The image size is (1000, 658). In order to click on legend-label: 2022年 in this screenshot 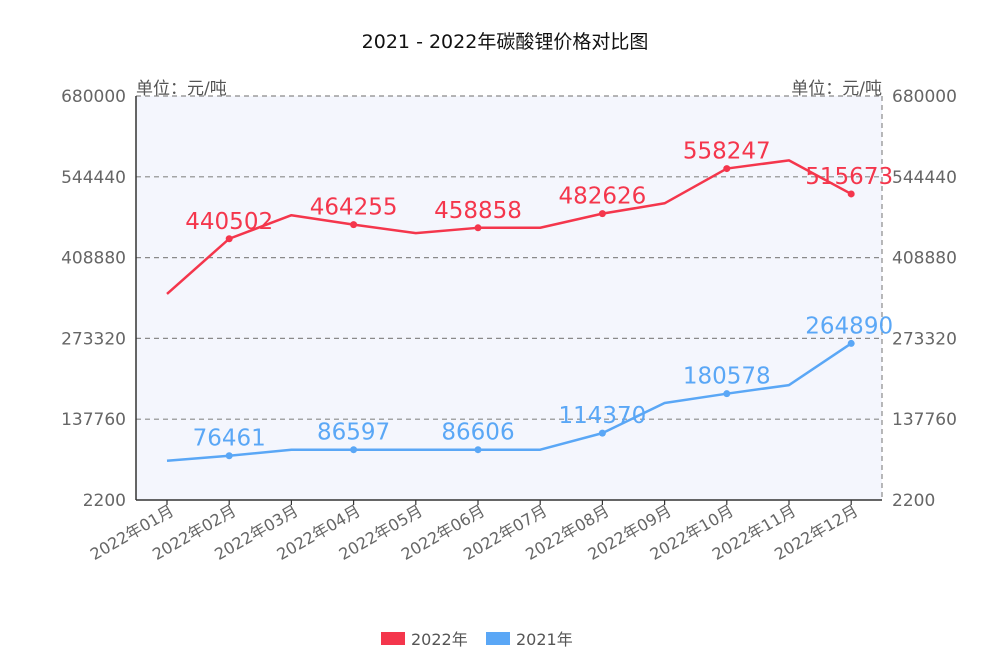, I will do `click(439, 639)`.